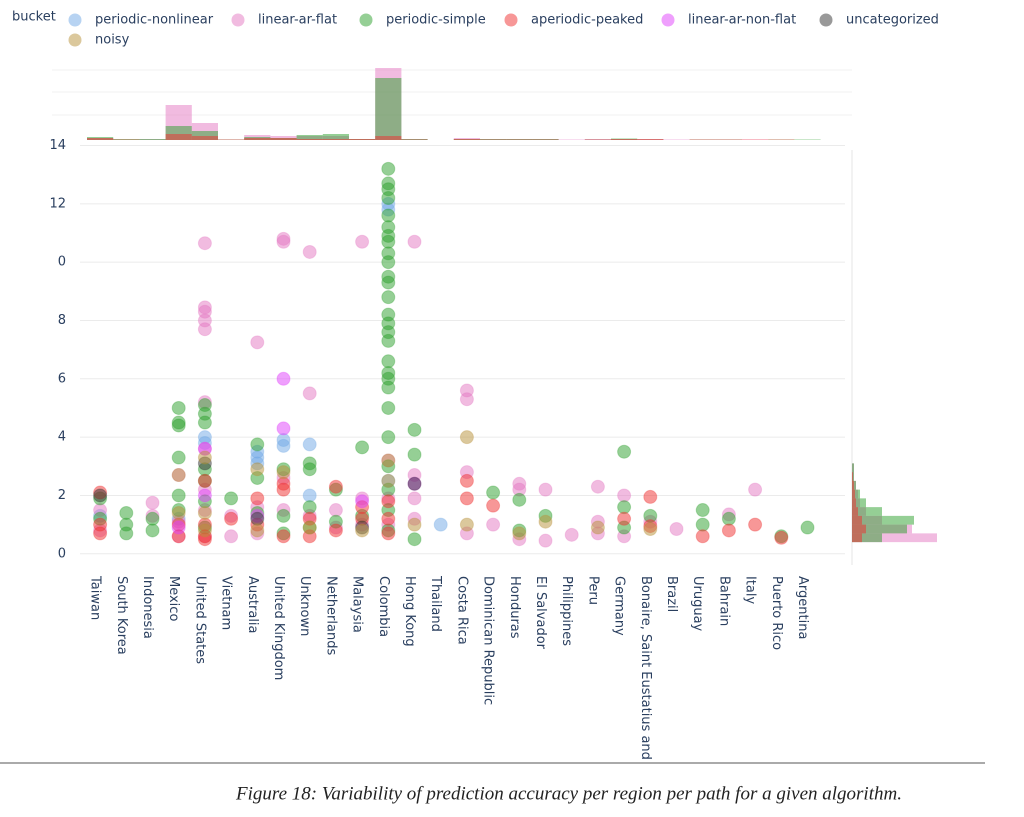 The width and height of the screenshot is (1024, 817). I want to click on legend-label: linear-ar-non-flat, so click(742, 20).